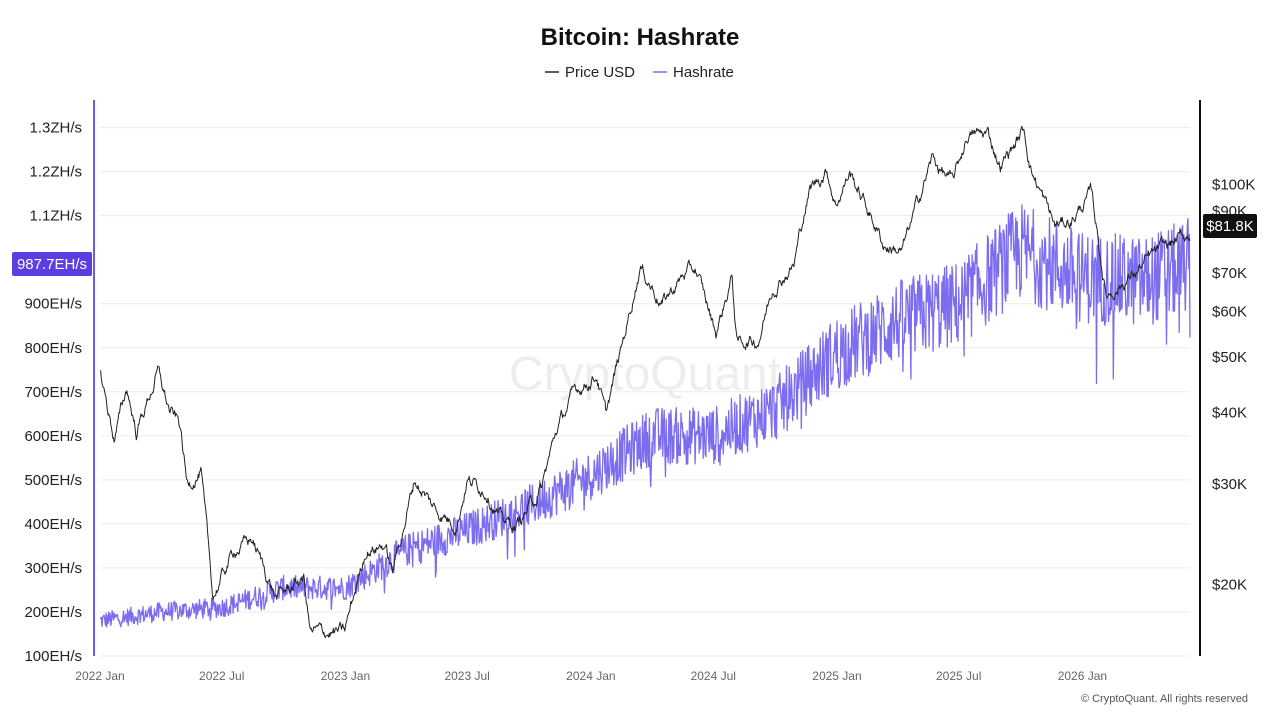 This screenshot has width=1280, height=720. I want to click on x-tick-2025-jul: 2025 Jul, so click(958, 676).